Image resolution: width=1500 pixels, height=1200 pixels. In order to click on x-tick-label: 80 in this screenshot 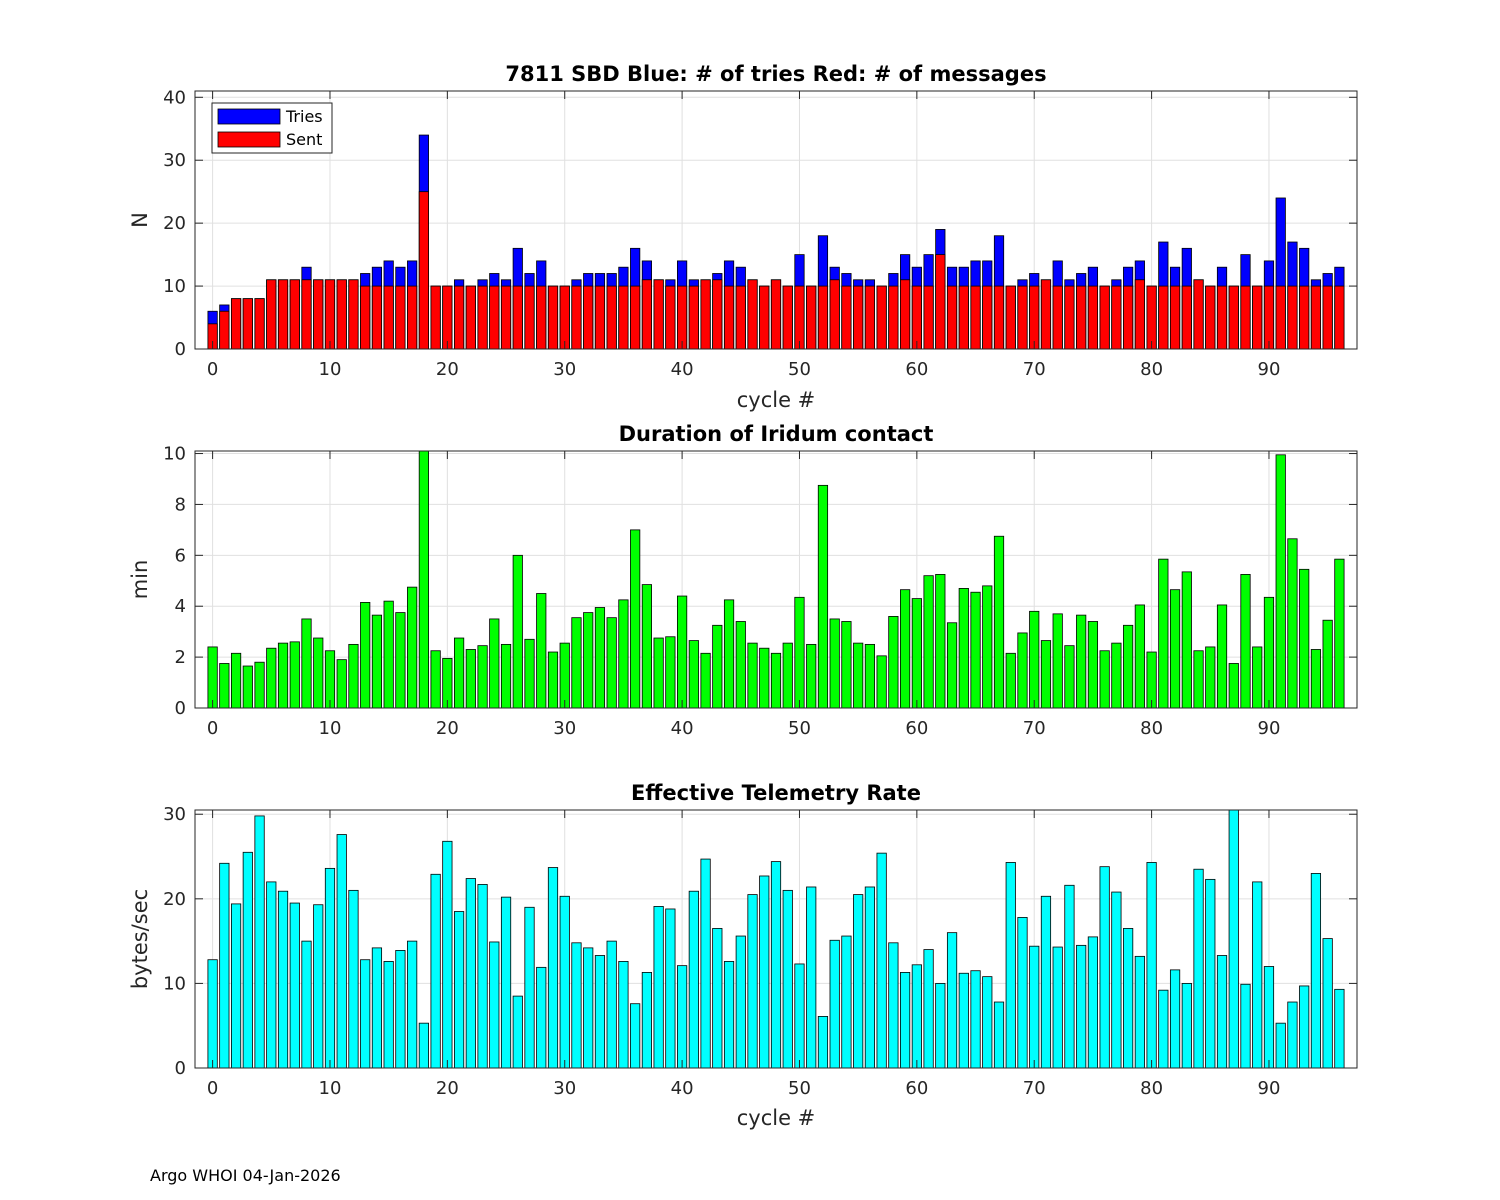, I will do `click(1151, 1088)`.